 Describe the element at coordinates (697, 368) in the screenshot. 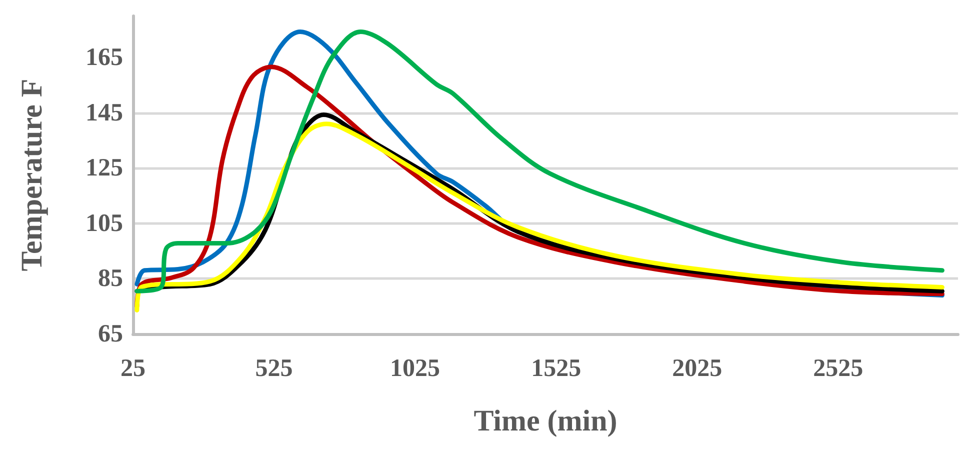

I see `x-tick-label: 2025` at that location.